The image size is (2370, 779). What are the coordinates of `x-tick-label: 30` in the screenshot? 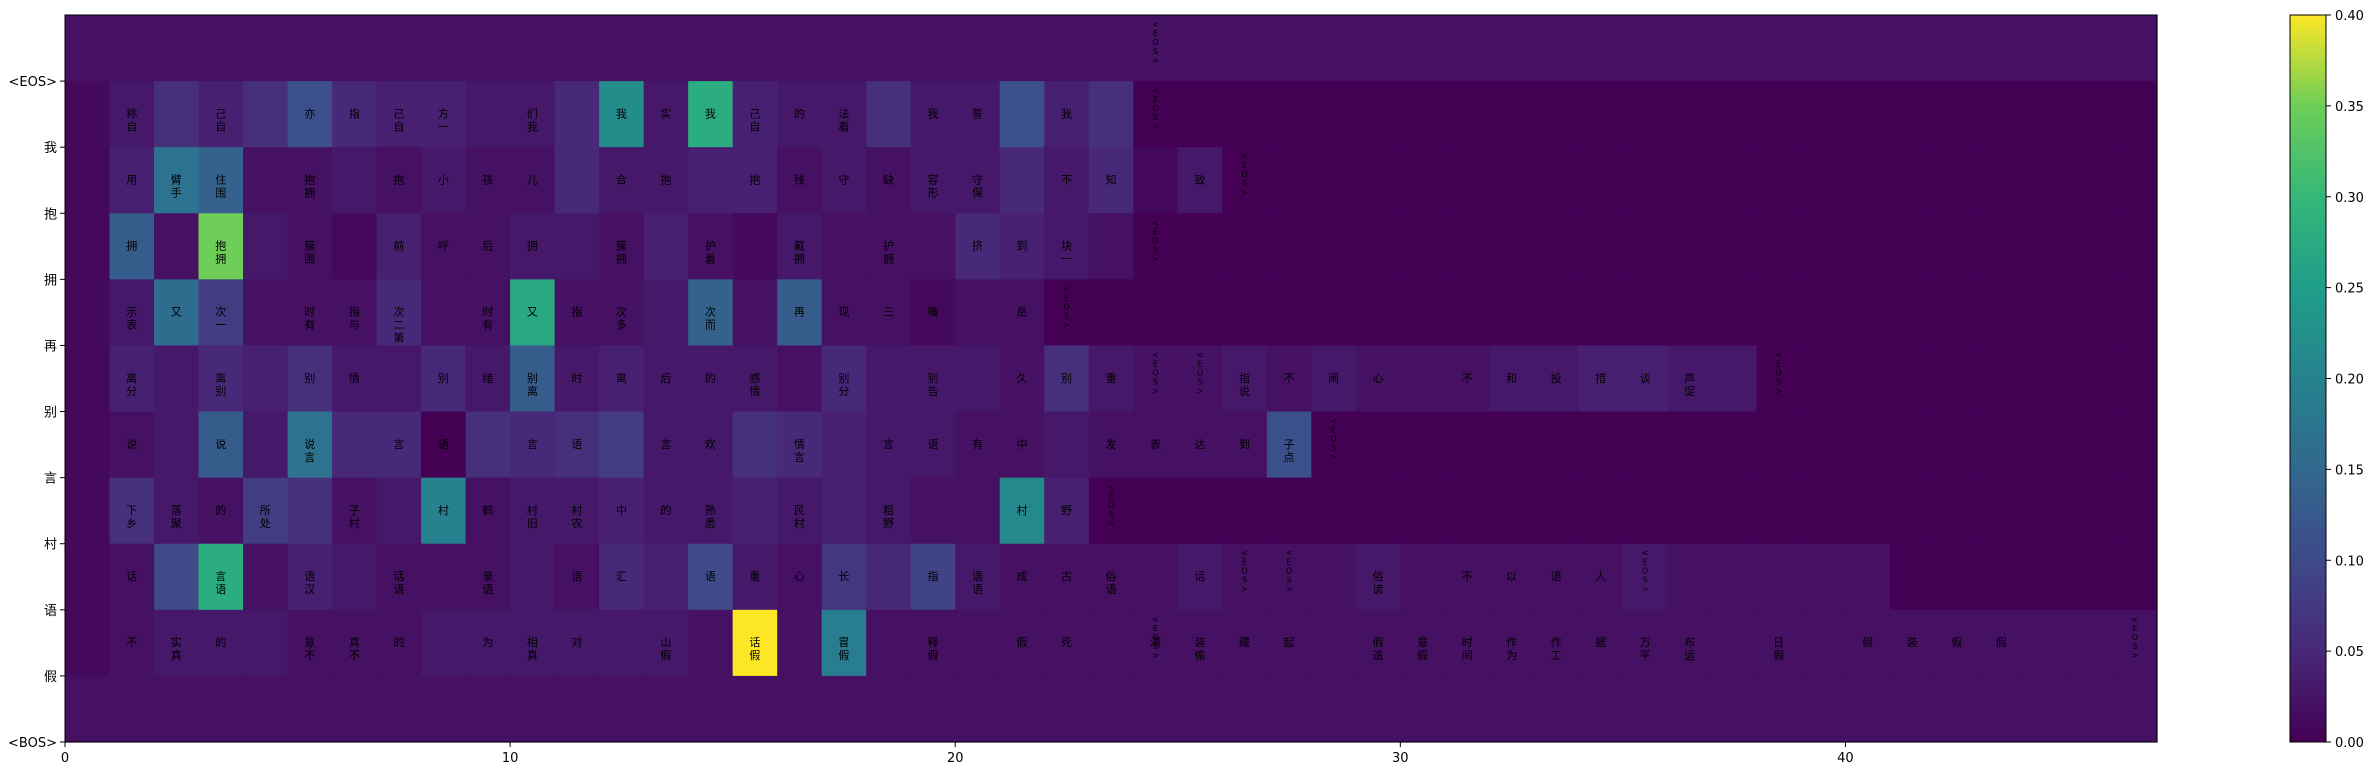 It's located at (1400, 758).